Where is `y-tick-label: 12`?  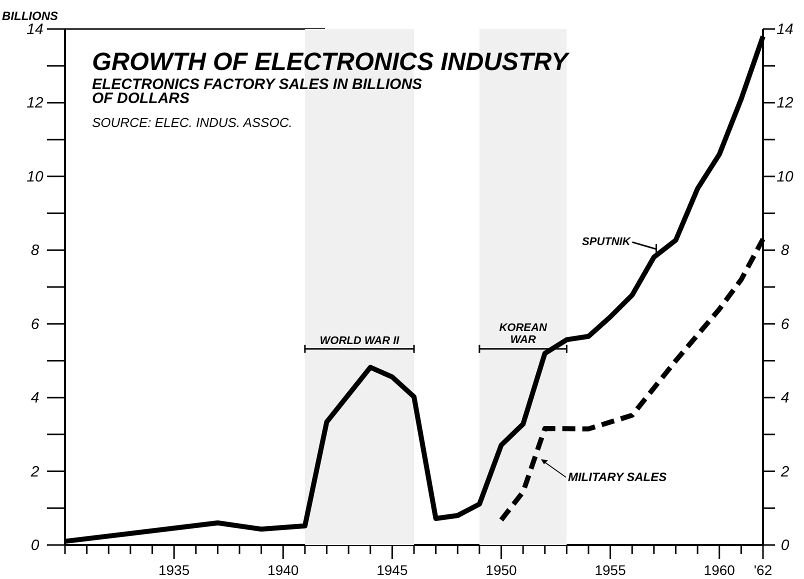
y-tick-label: 12 is located at coordinates (35, 103).